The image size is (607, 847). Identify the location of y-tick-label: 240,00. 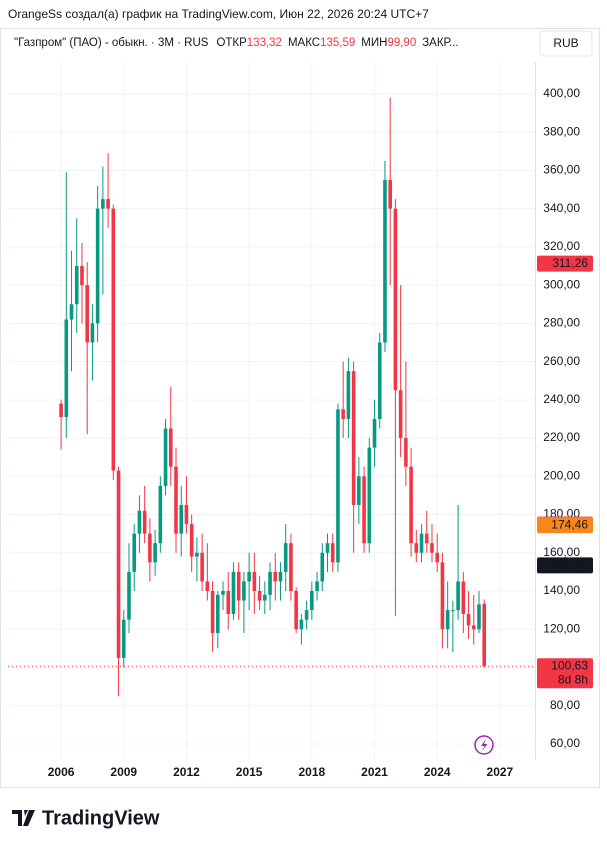
(561, 399).